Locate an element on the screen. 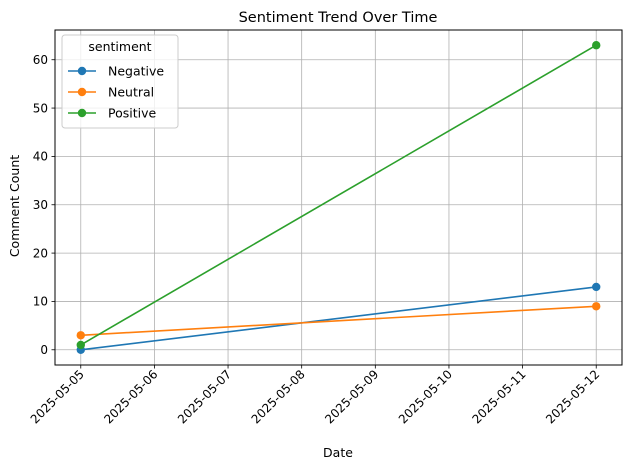 This screenshot has height=470, width=630. legend-items: Negative Neutral Positive is located at coordinates (116, 92).